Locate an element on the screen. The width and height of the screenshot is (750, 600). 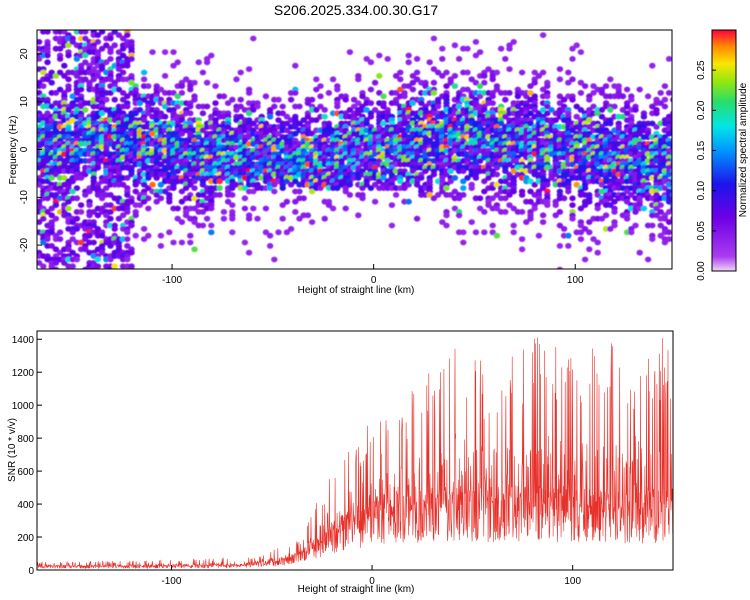
spectrogram-x-ticks: -100 0 100 is located at coordinates (373, 275).